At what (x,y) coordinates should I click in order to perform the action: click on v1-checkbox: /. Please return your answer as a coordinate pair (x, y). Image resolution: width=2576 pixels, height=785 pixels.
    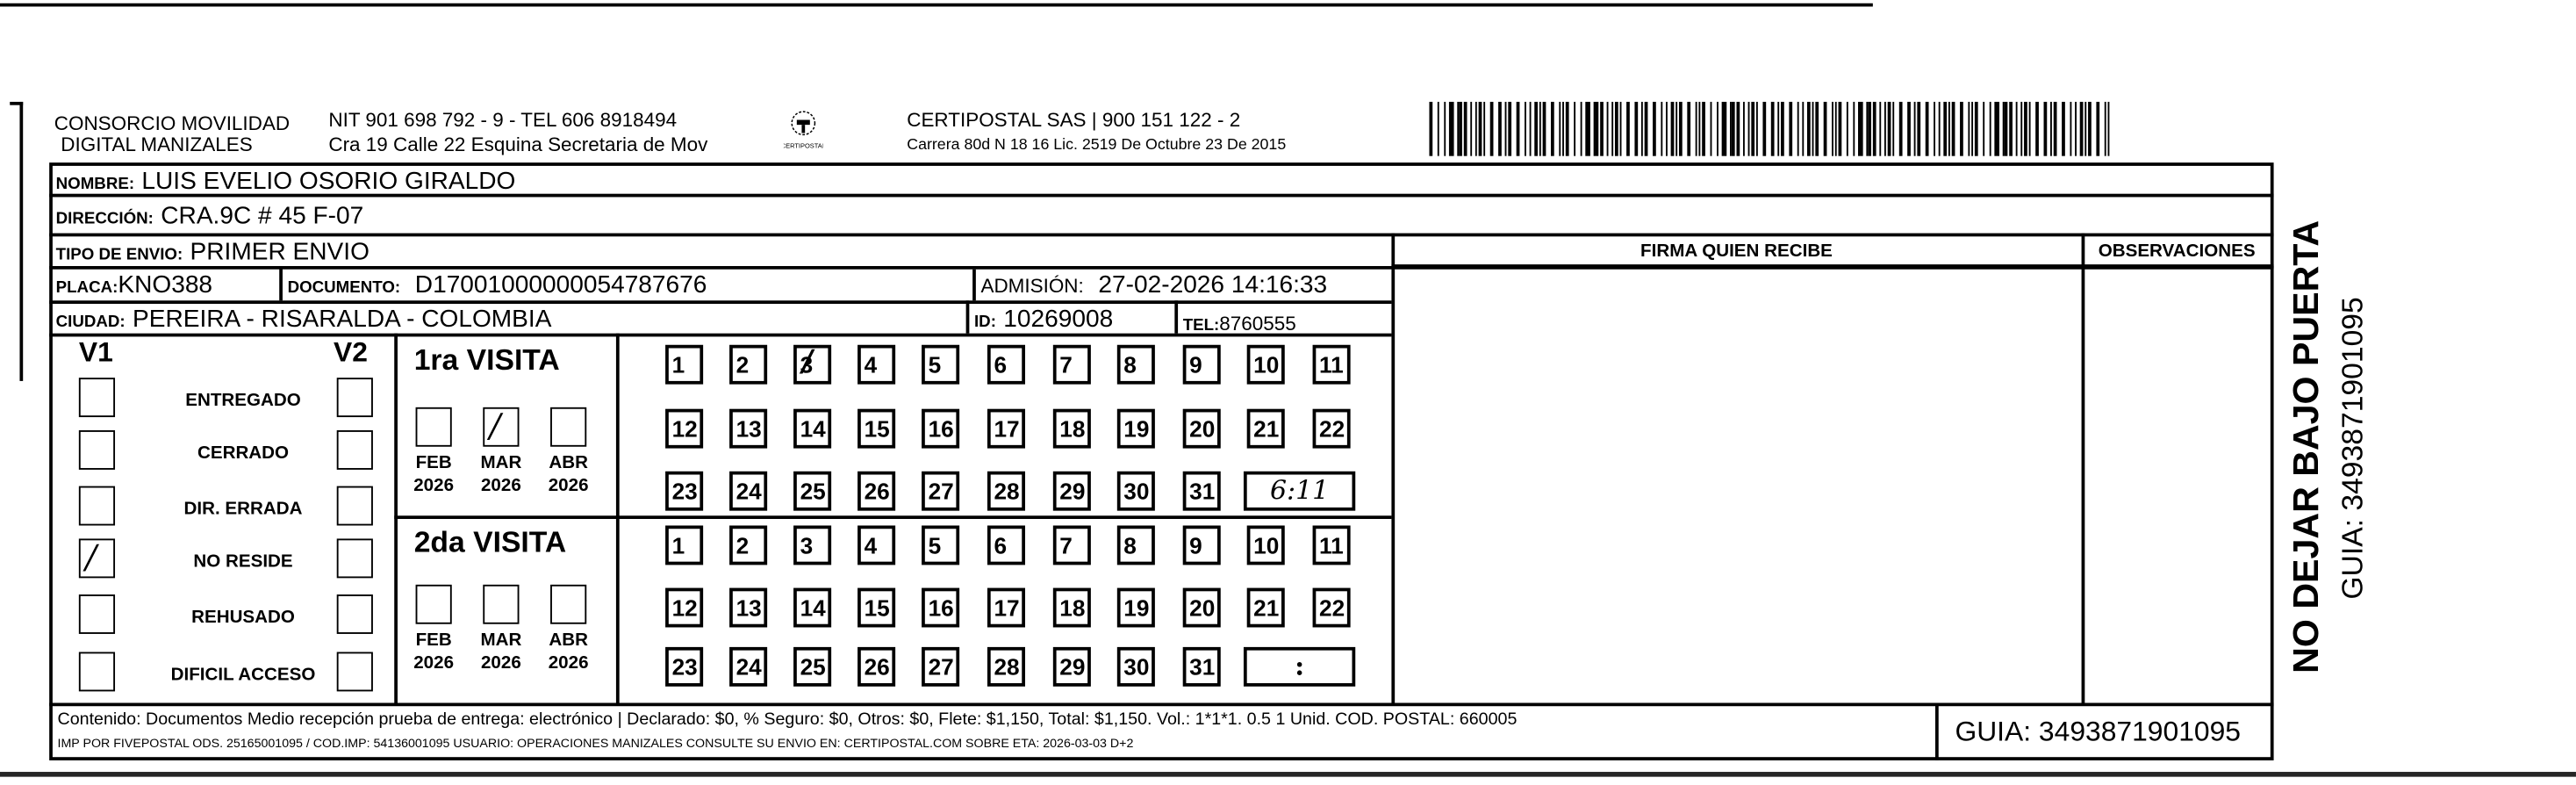
    Looking at the image, I should click on (97, 558).